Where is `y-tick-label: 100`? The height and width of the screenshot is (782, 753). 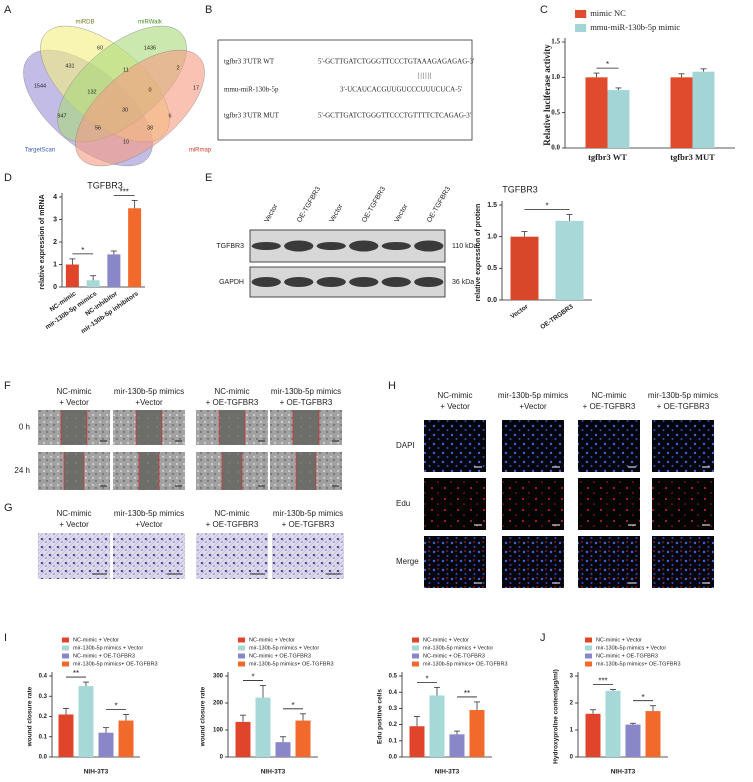
y-tick-label: 100 is located at coordinates (218, 731).